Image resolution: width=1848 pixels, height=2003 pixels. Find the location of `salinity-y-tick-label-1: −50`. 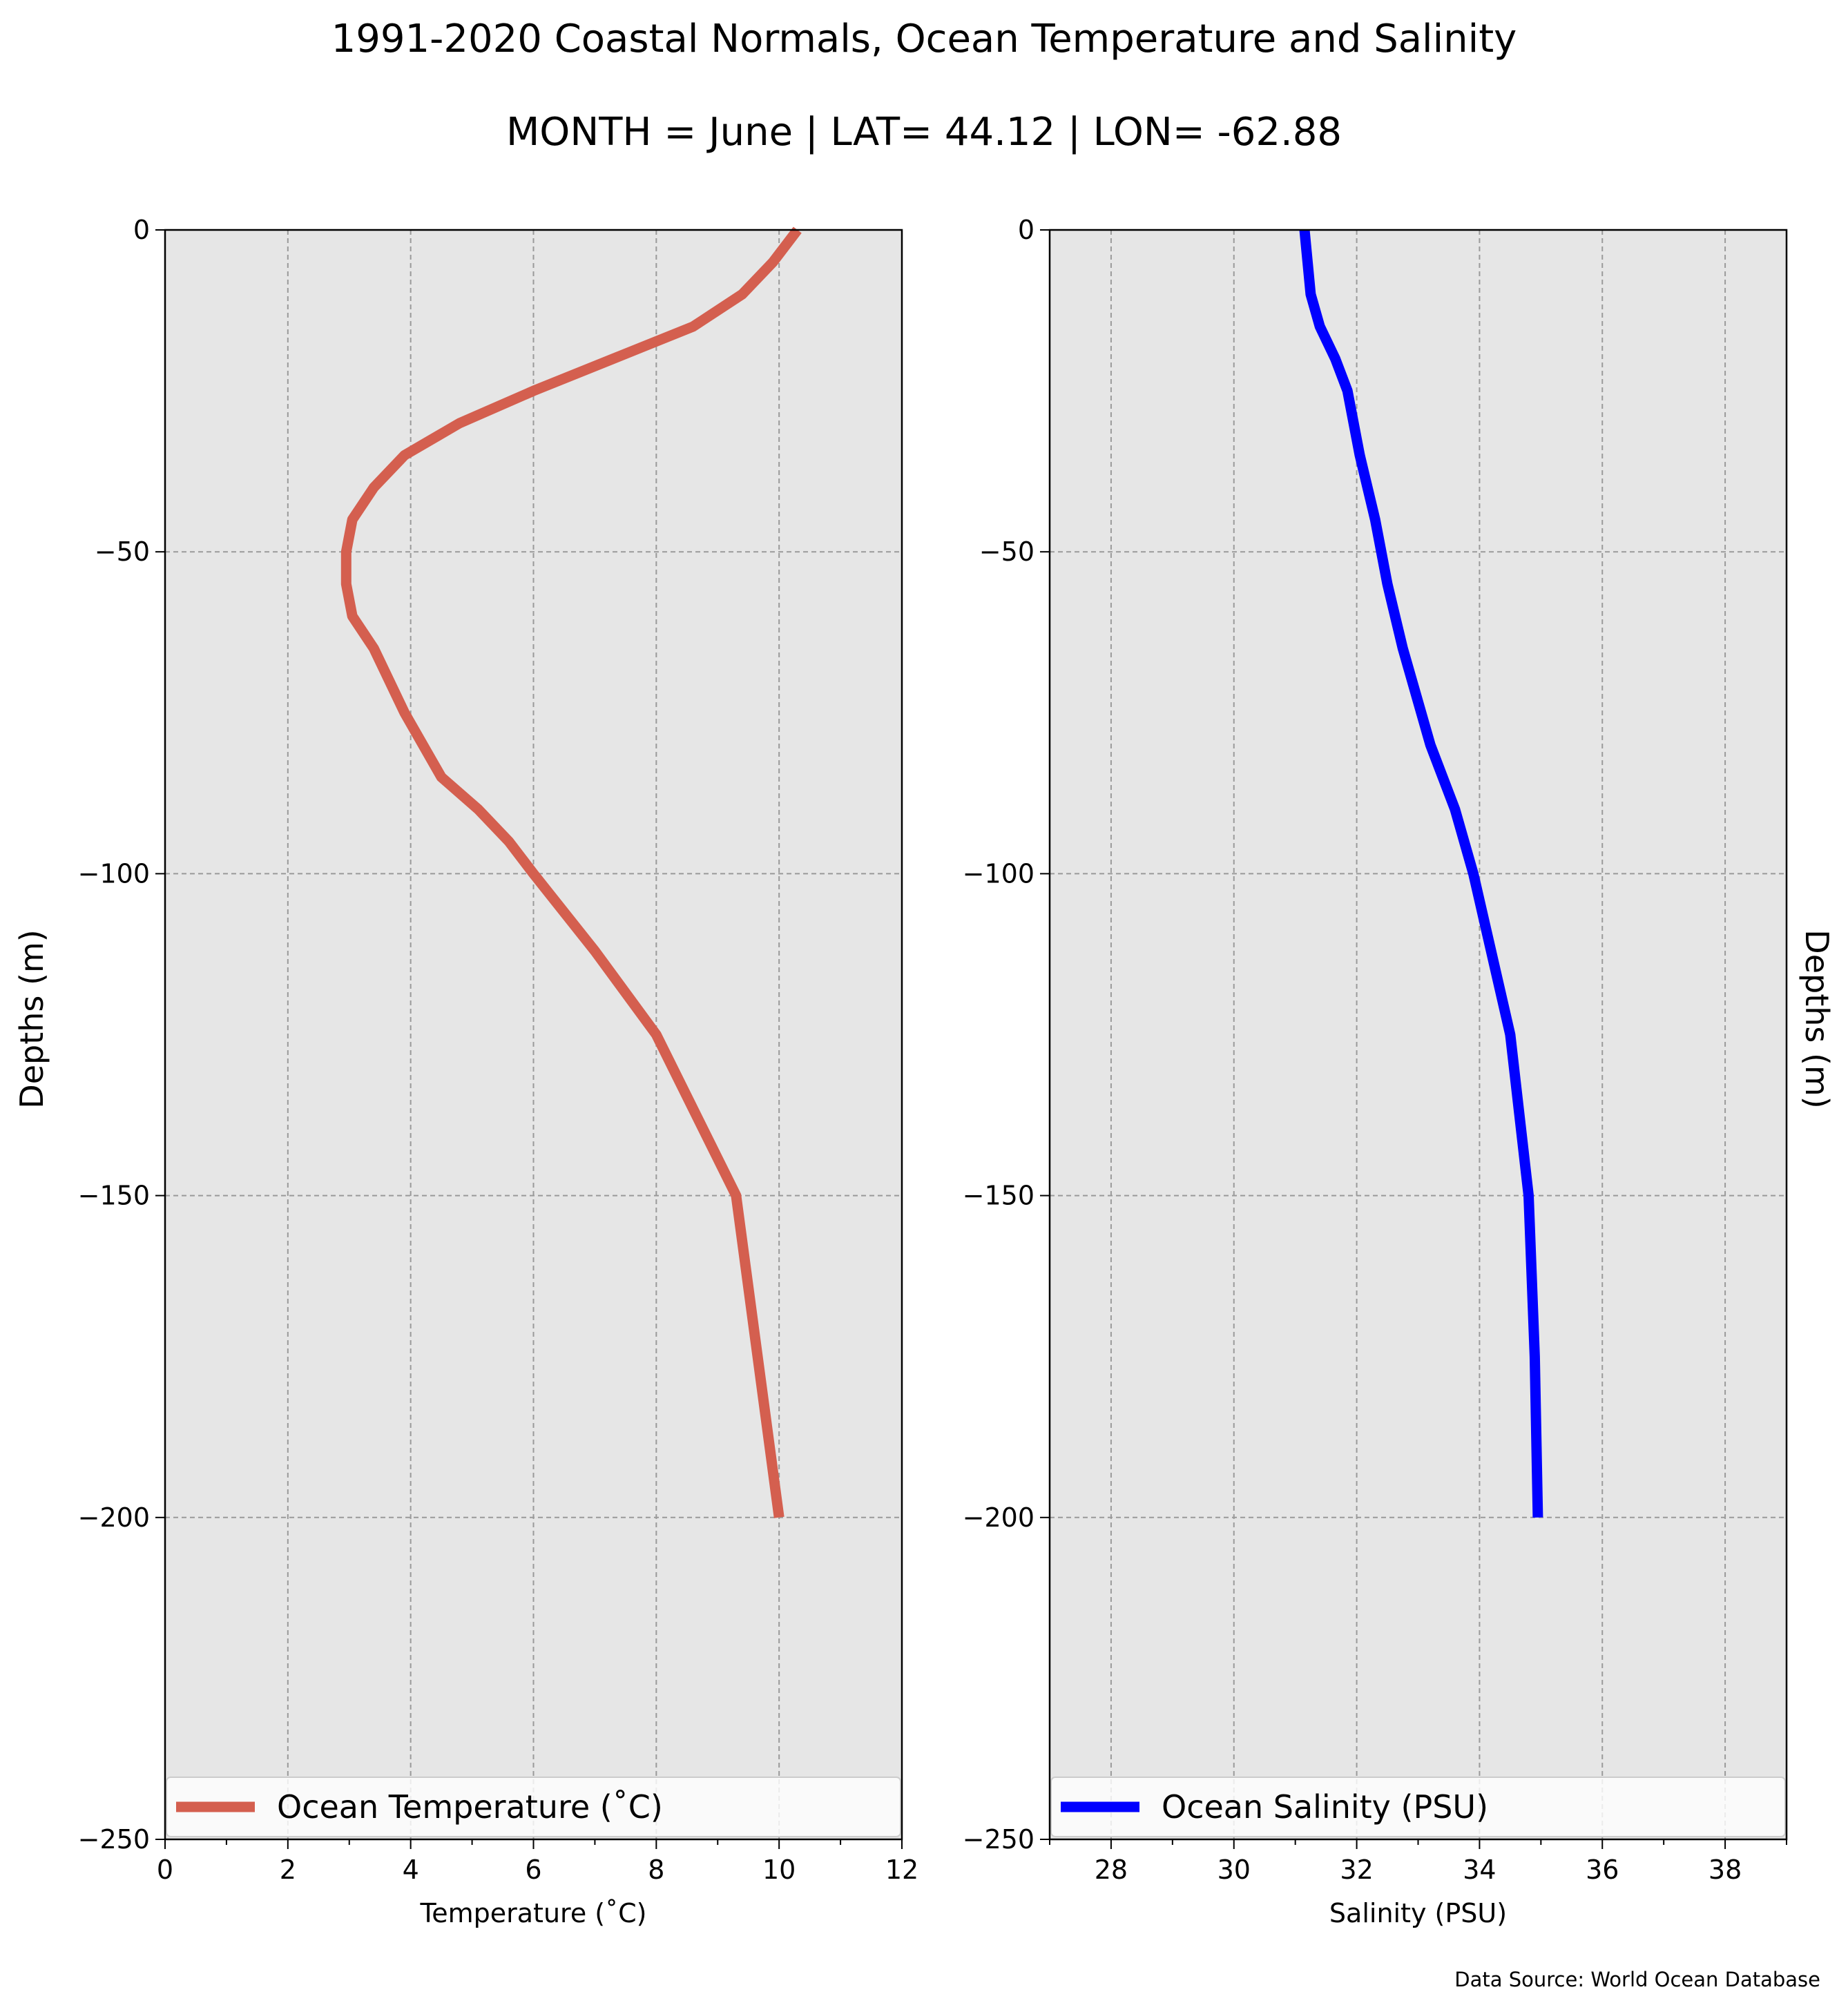

salinity-y-tick-label-1: −50 is located at coordinates (1006, 552).